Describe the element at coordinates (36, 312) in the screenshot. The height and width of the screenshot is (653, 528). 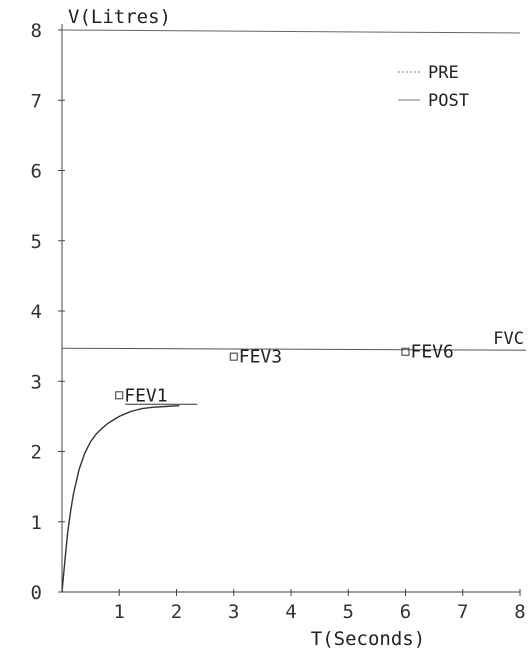
I see `y-tick-label: 4` at that location.